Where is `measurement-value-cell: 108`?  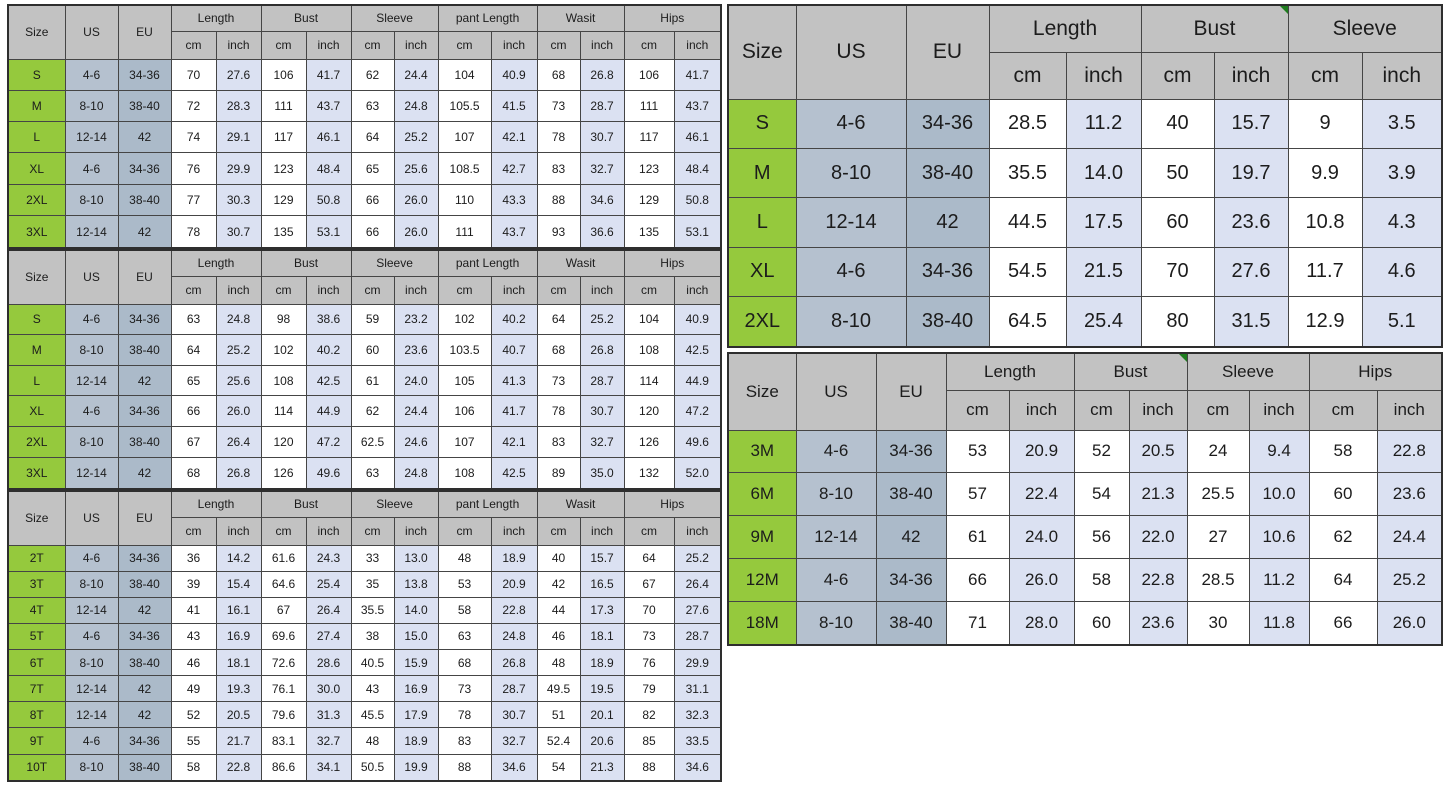
measurement-value-cell: 108 is located at coordinates (283, 380).